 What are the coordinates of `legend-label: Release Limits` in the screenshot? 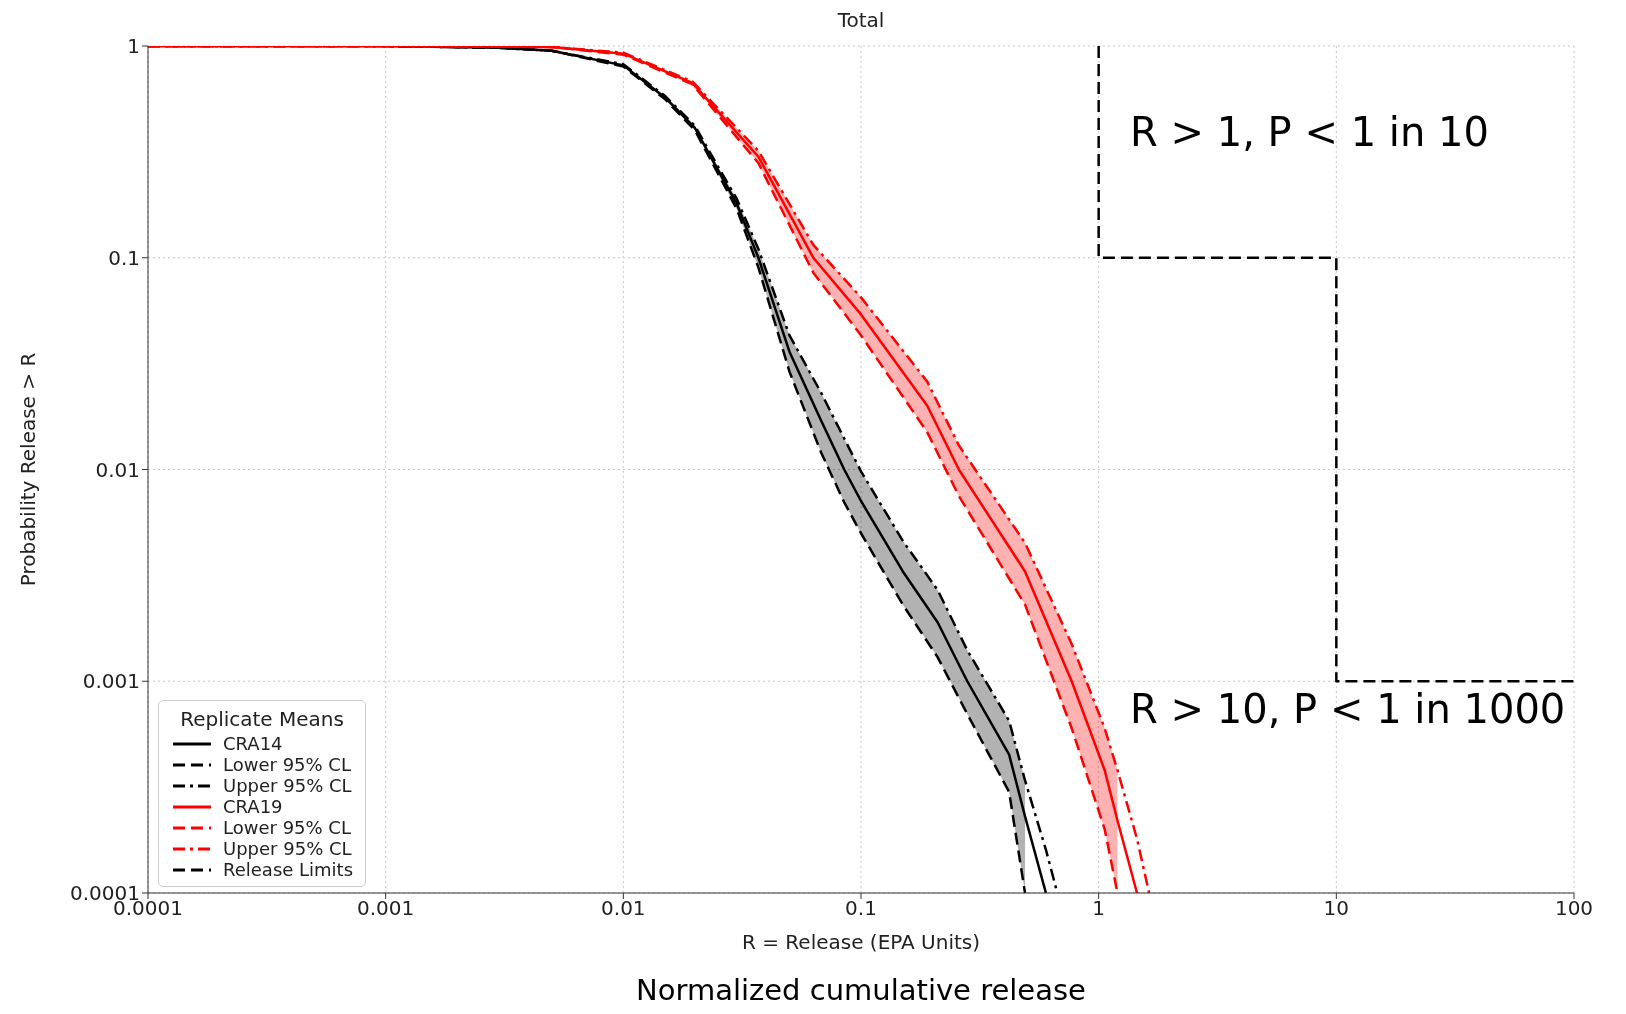 It's located at (288, 869).